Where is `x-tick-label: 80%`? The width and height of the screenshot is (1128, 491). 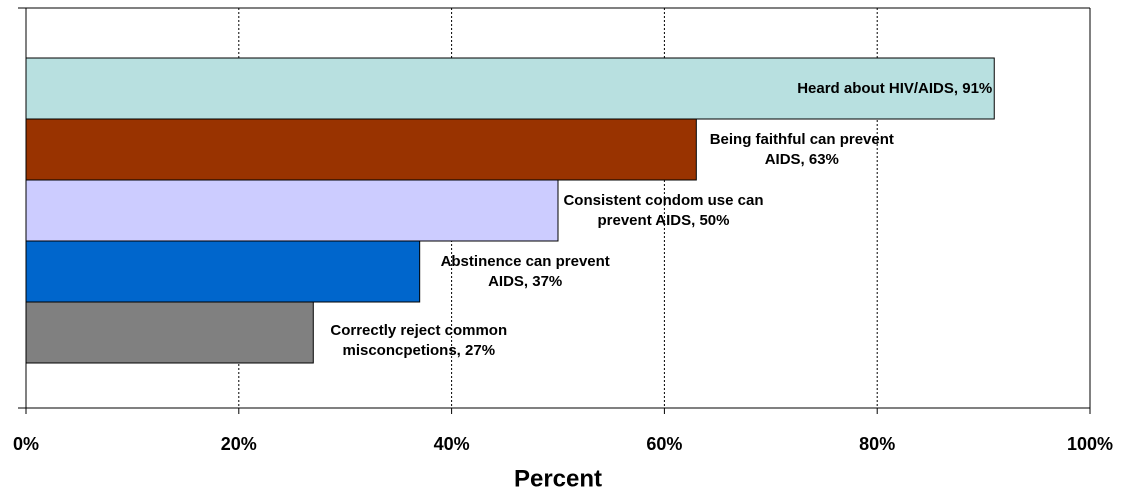
x-tick-label: 80% is located at coordinates (877, 444).